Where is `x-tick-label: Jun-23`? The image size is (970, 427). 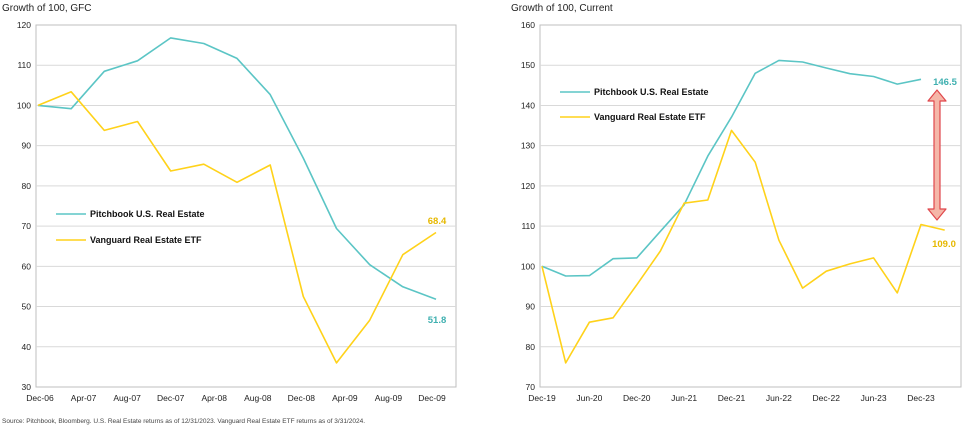 x-tick-label: Jun-23 is located at coordinates (874, 398).